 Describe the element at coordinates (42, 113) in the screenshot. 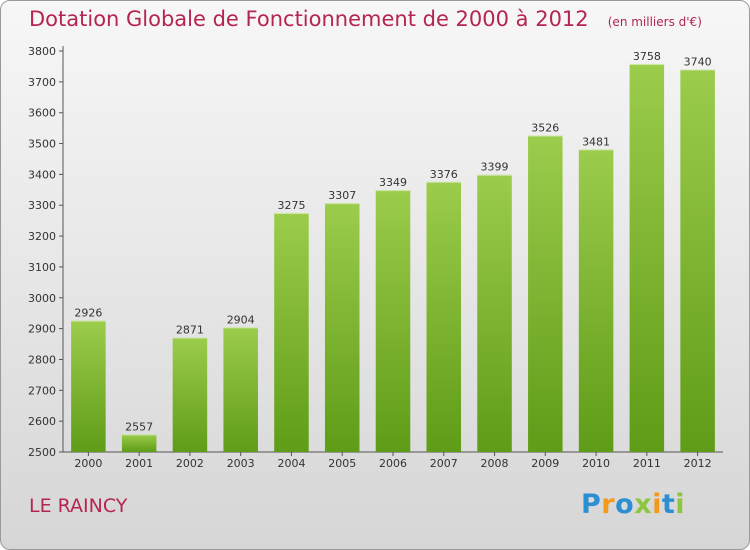

I see `y-tick-label: 3600` at that location.